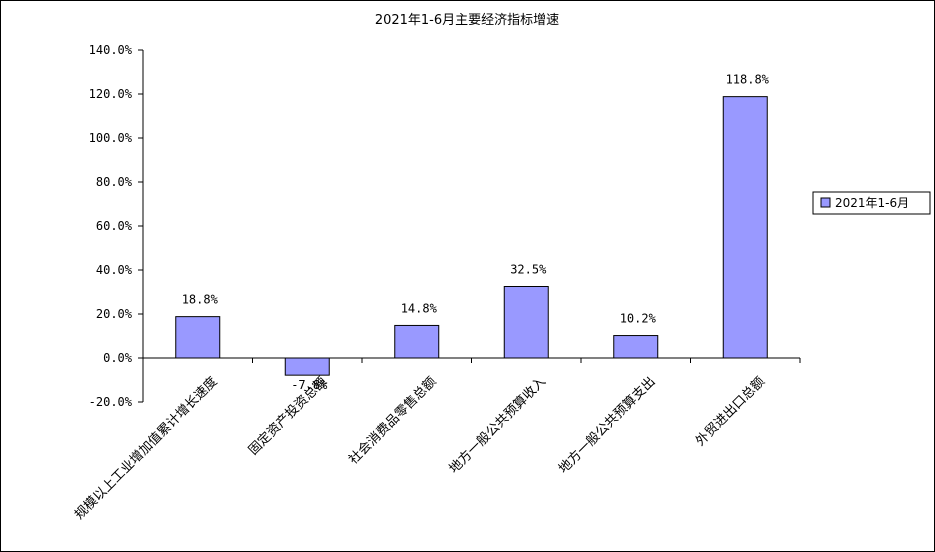  What do you see at coordinates (497, 425) in the screenshot?
I see `x-category-label: 地方一般公共预算收入` at bounding box center [497, 425].